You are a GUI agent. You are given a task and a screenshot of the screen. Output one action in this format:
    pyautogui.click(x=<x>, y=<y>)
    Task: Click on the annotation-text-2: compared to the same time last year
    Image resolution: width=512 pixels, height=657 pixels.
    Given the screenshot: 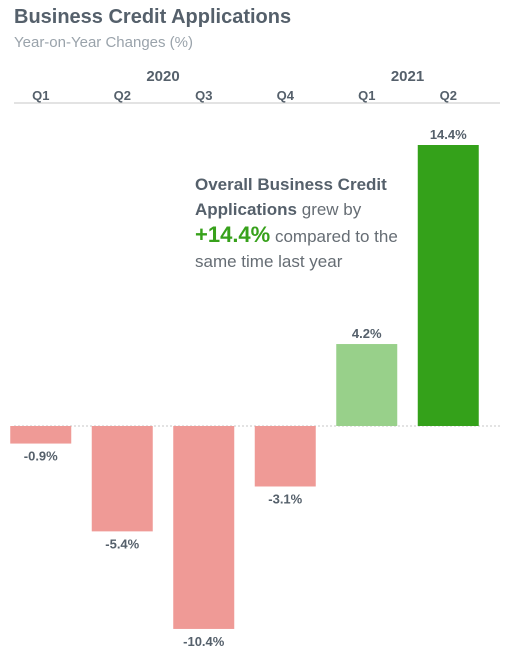 What is the action you would take?
    pyautogui.click(x=296, y=249)
    